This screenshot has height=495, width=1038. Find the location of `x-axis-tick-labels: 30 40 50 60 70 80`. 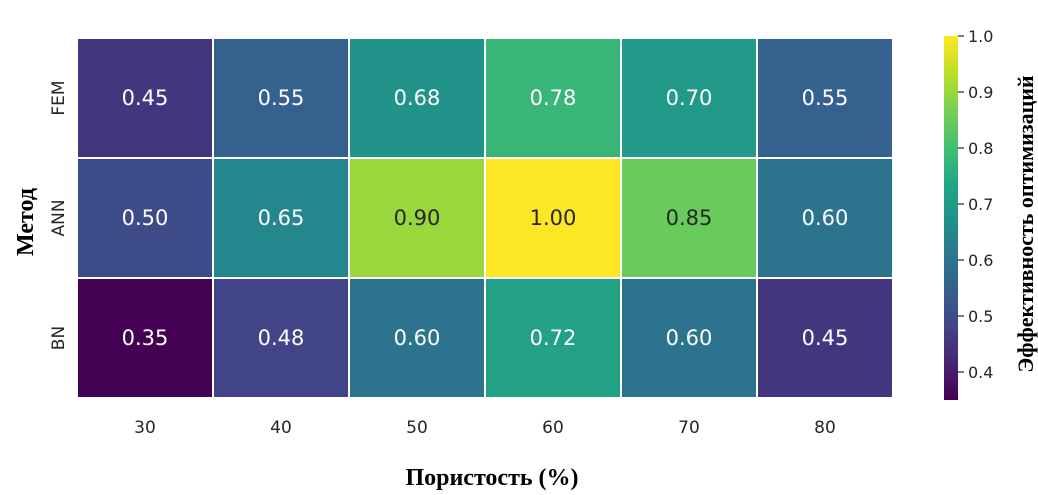

x-axis-tick-labels: 30 40 50 60 70 80 is located at coordinates (485, 428).